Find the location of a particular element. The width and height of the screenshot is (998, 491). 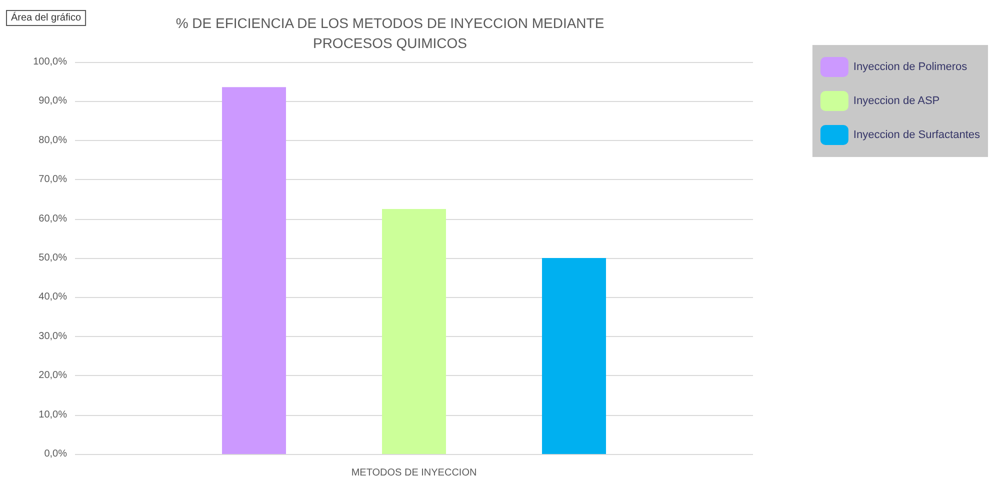

y-tick-label: 0,0% is located at coordinates (56, 454).